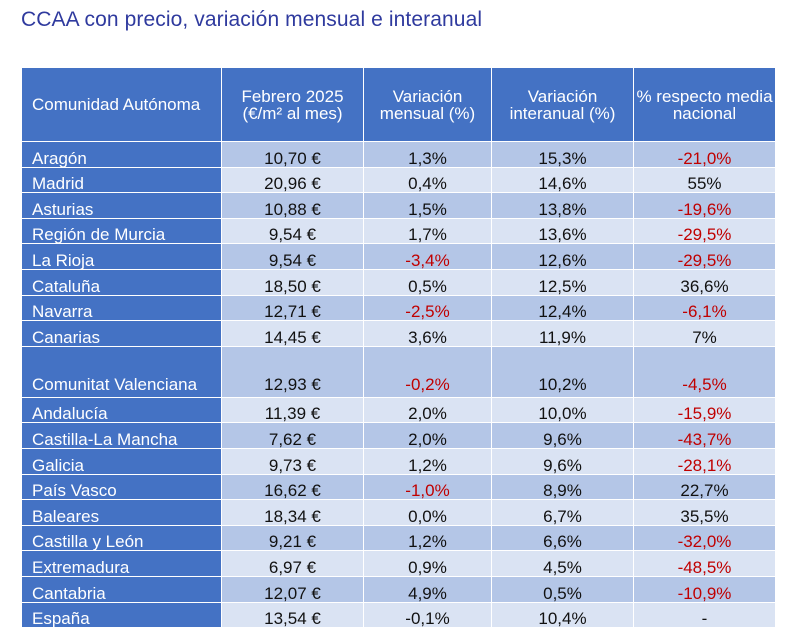 The image size is (793, 640). Describe the element at coordinates (704, 538) in the screenshot. I see `cell-vs-national: -32,0%` at that location.